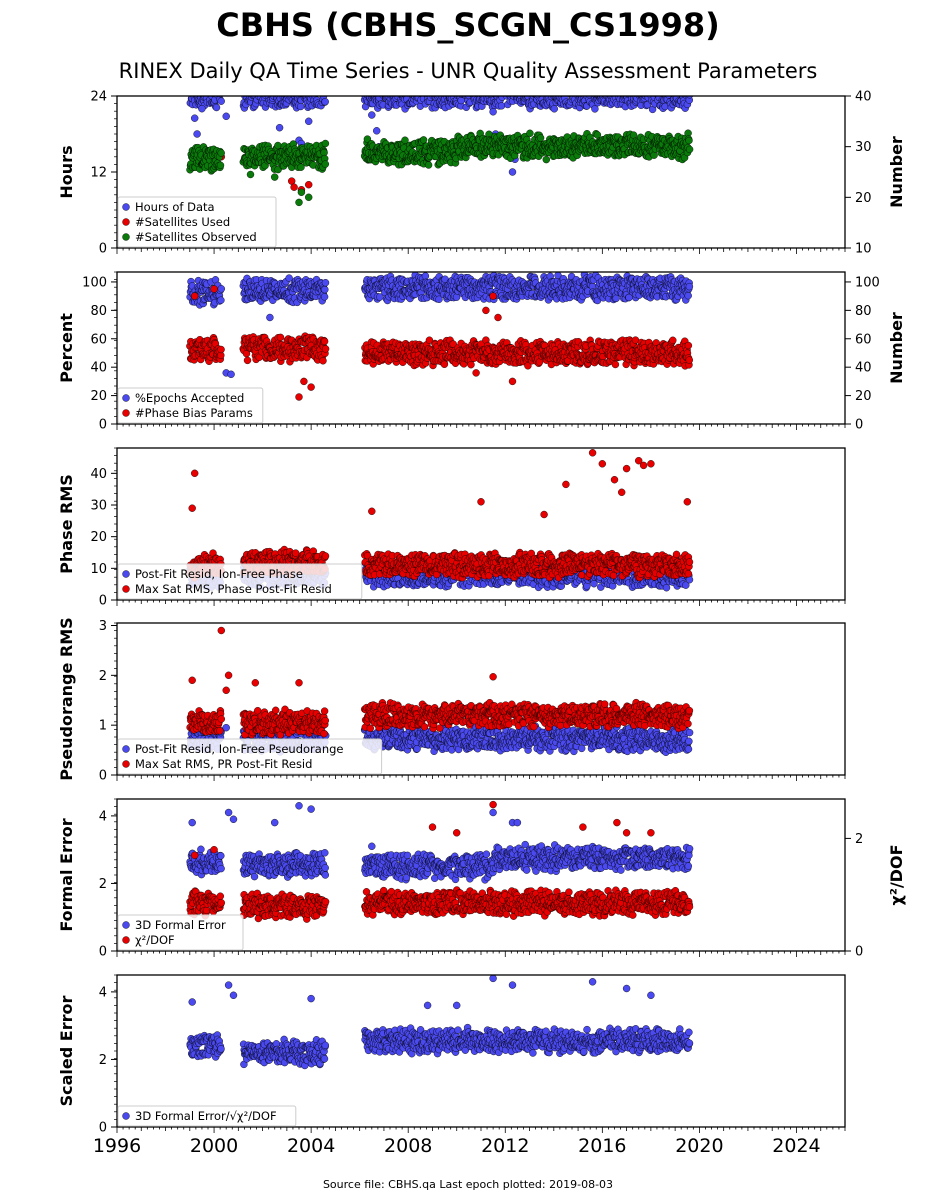 The height and width of the screenshot is (1200, 937). Describe the element at coordinates (863, 339) in the screenshot. I see `y-right-tick-label: 60` at that location.